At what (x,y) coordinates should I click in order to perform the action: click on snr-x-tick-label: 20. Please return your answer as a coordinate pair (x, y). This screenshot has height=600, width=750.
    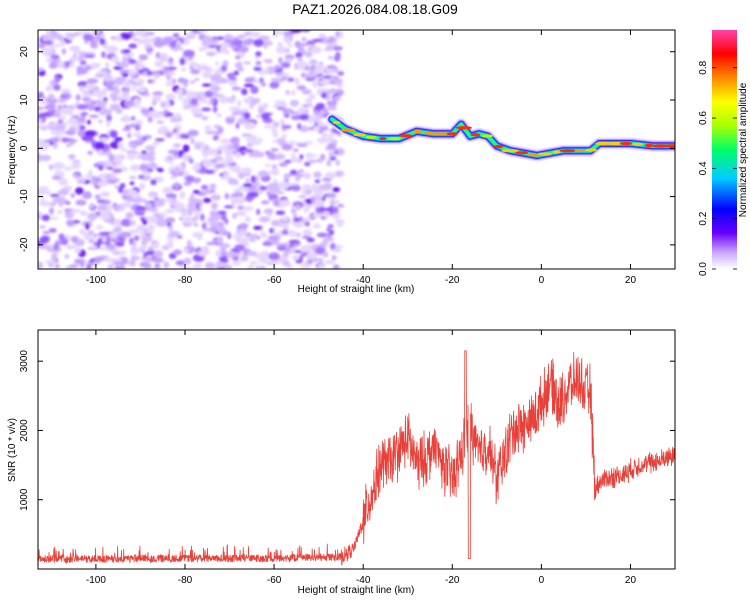
    Looking at the image, I should click on (631, 580).